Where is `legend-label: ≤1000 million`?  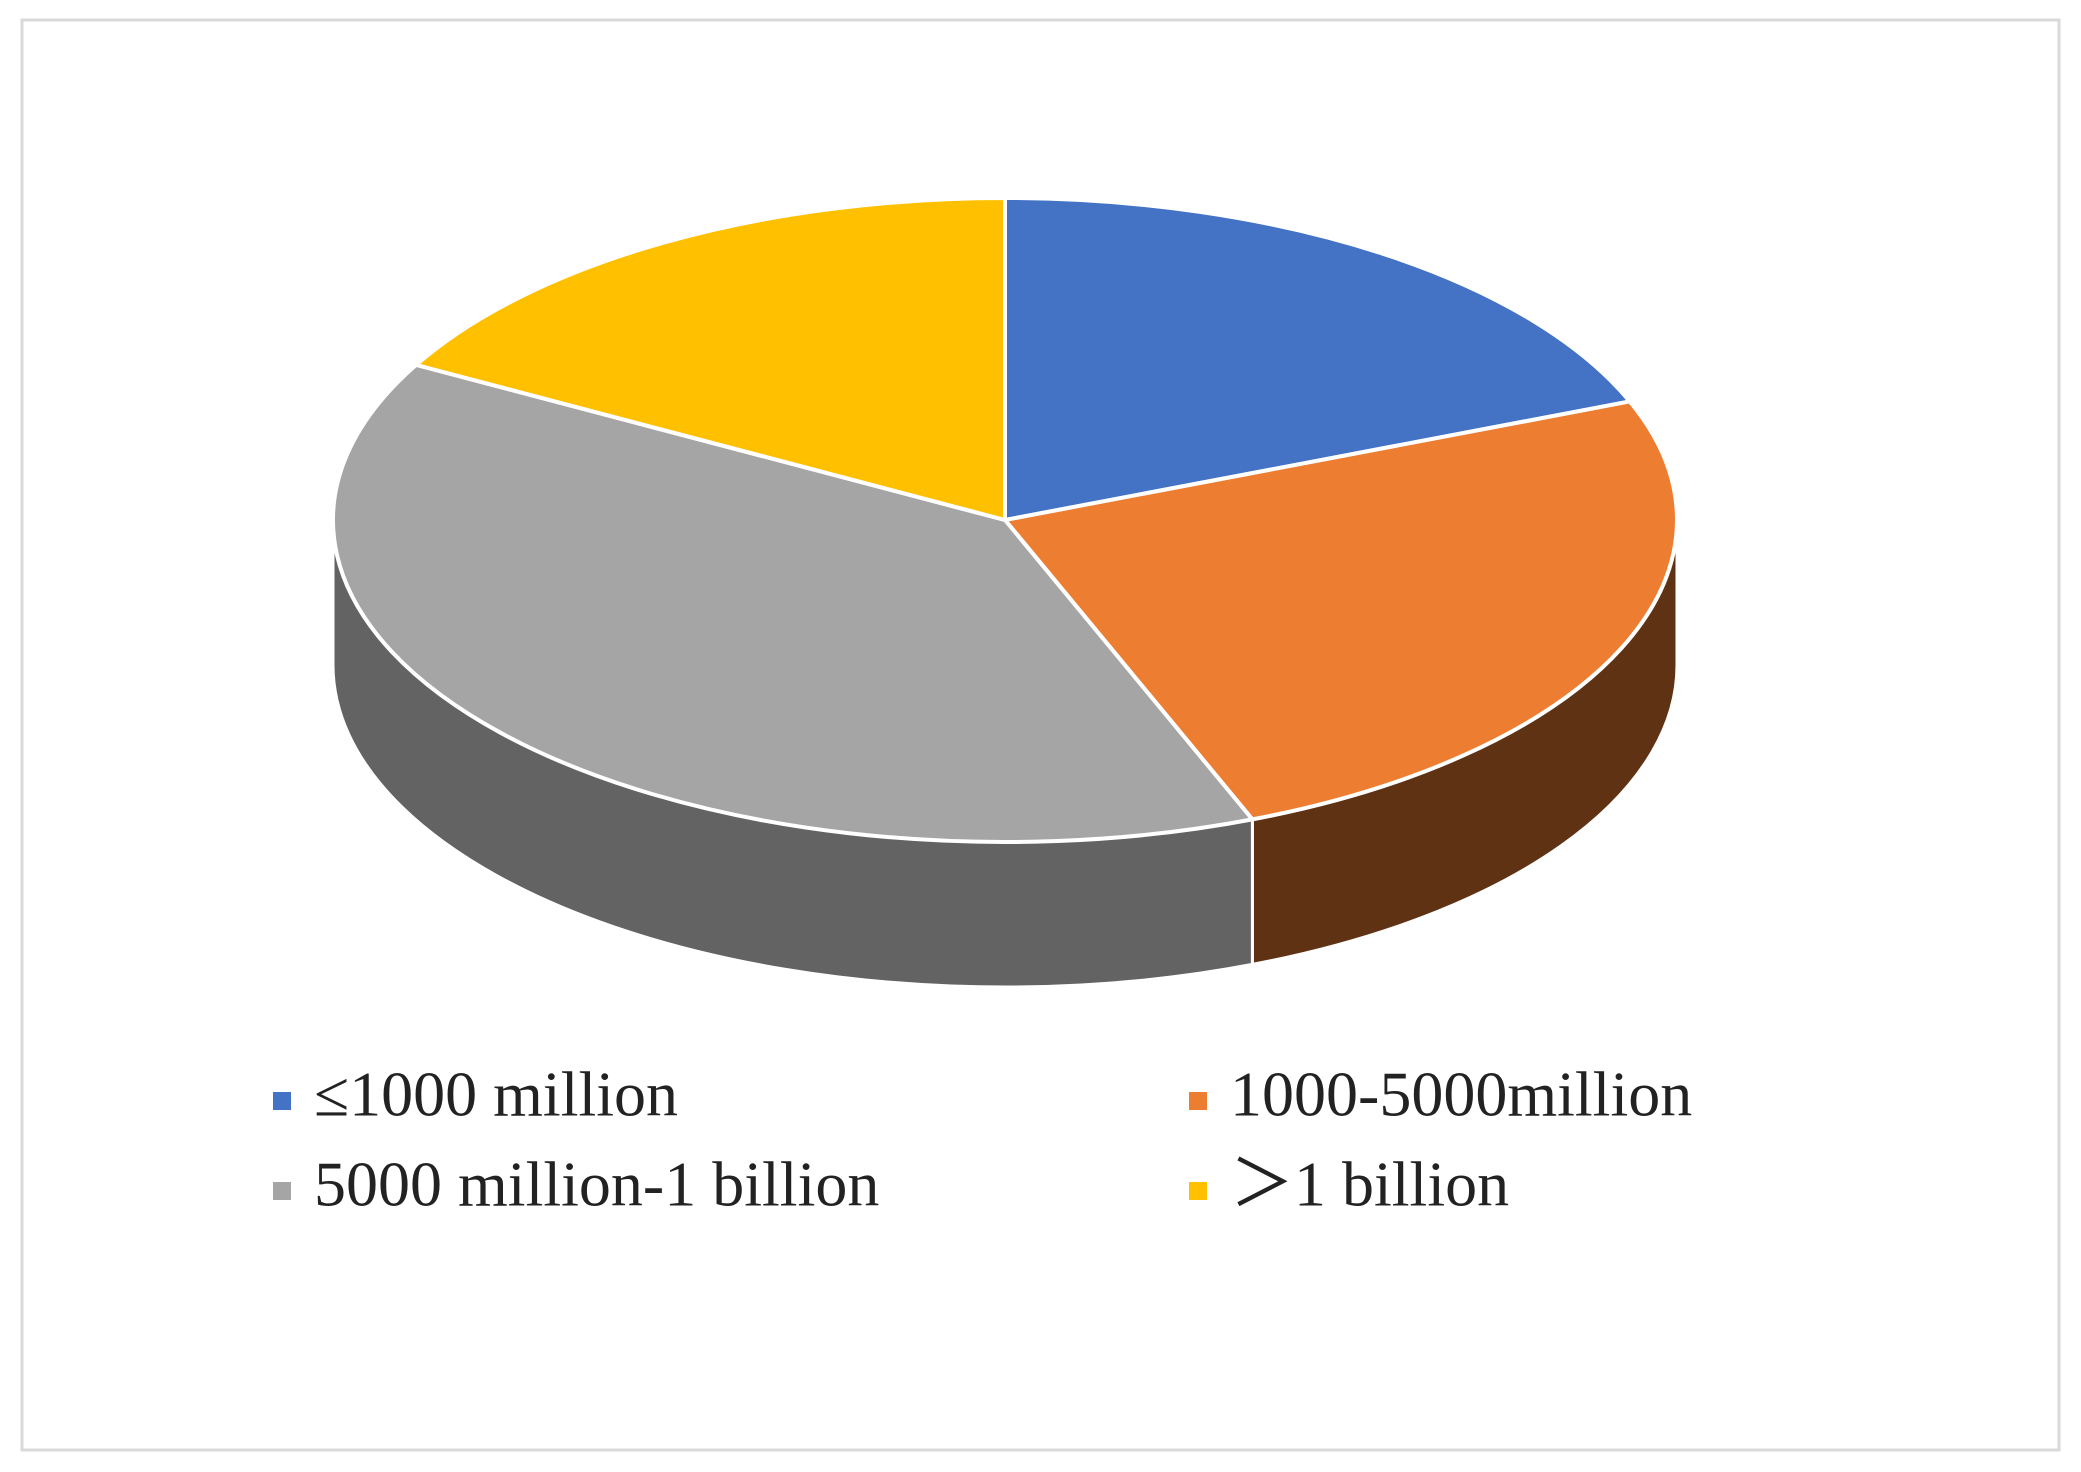 legend-label: ≤1000 million is located at coordinates (496, 1094).